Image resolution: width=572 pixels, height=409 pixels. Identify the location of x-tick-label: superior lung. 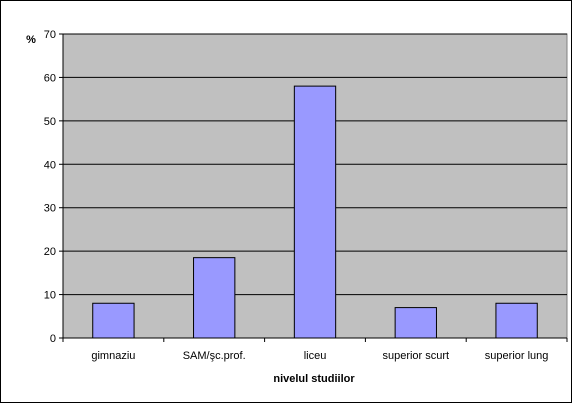
(517, 356).